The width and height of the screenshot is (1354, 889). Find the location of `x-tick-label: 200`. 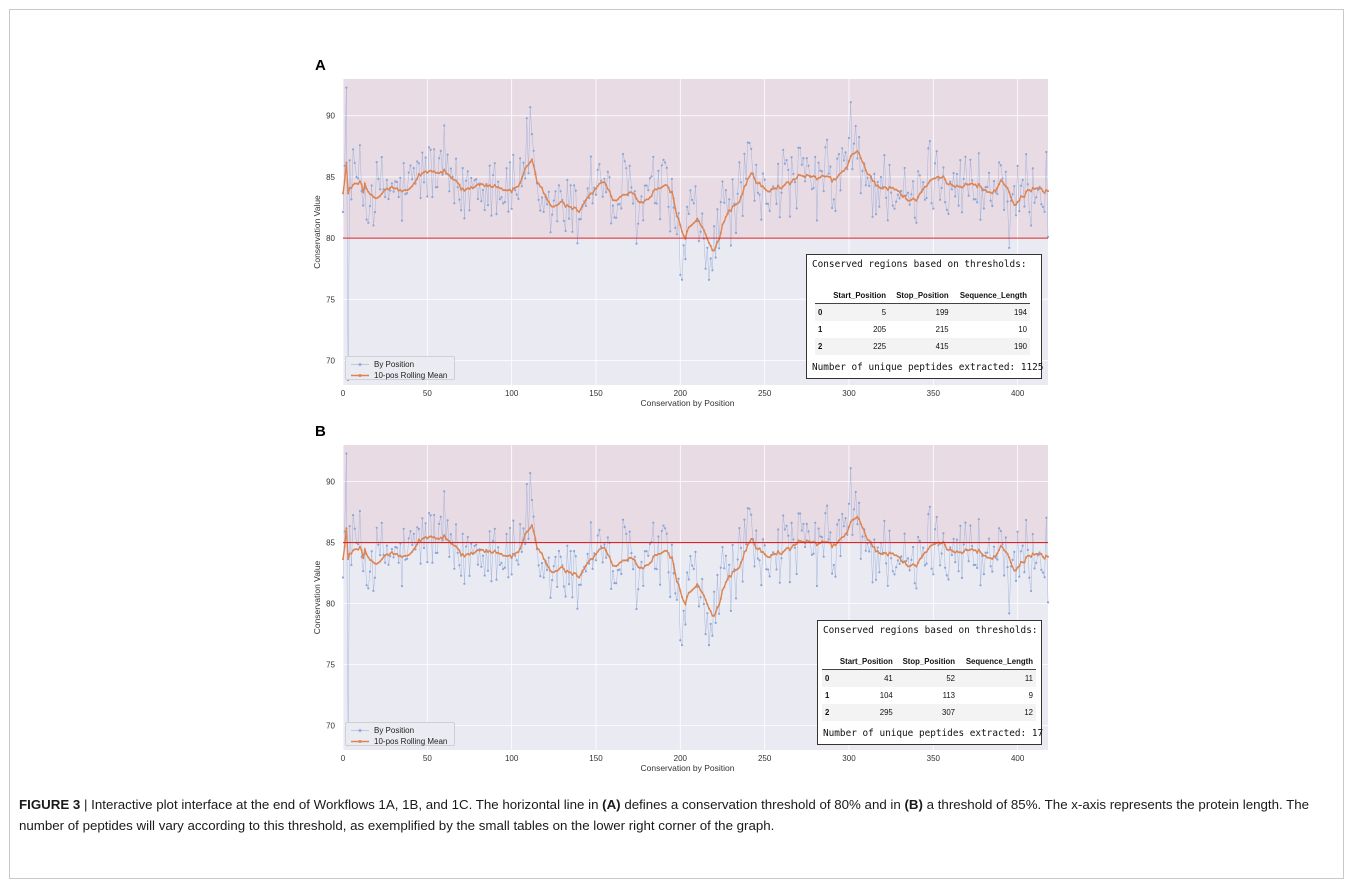

x-tick-label: 200 is located at coordinates (681, 758).